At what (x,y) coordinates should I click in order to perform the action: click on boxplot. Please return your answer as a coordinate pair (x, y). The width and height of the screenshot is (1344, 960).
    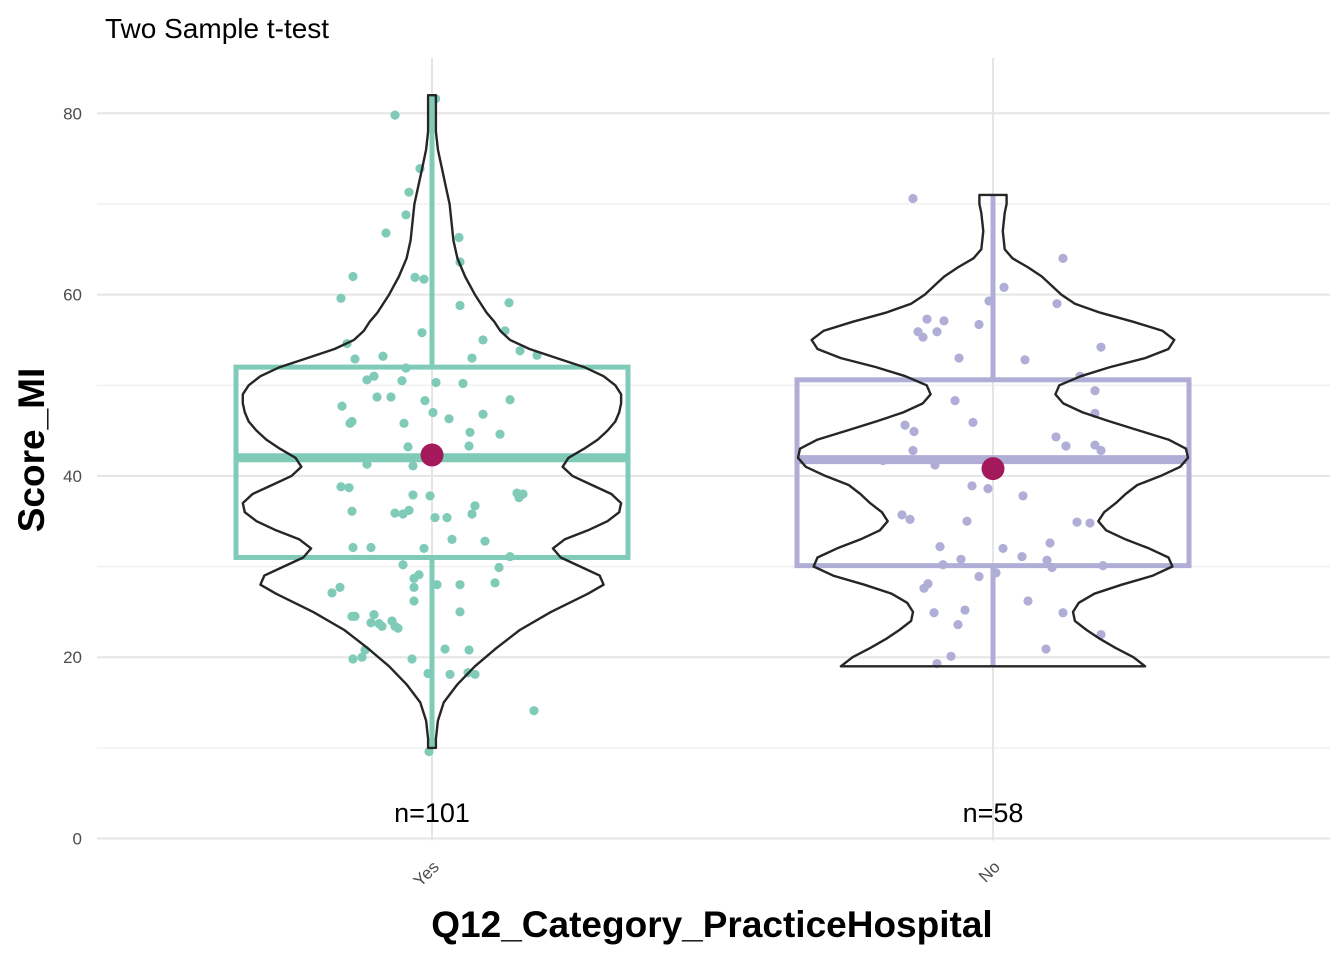
    Looking at the image, I should click on (993, 430).